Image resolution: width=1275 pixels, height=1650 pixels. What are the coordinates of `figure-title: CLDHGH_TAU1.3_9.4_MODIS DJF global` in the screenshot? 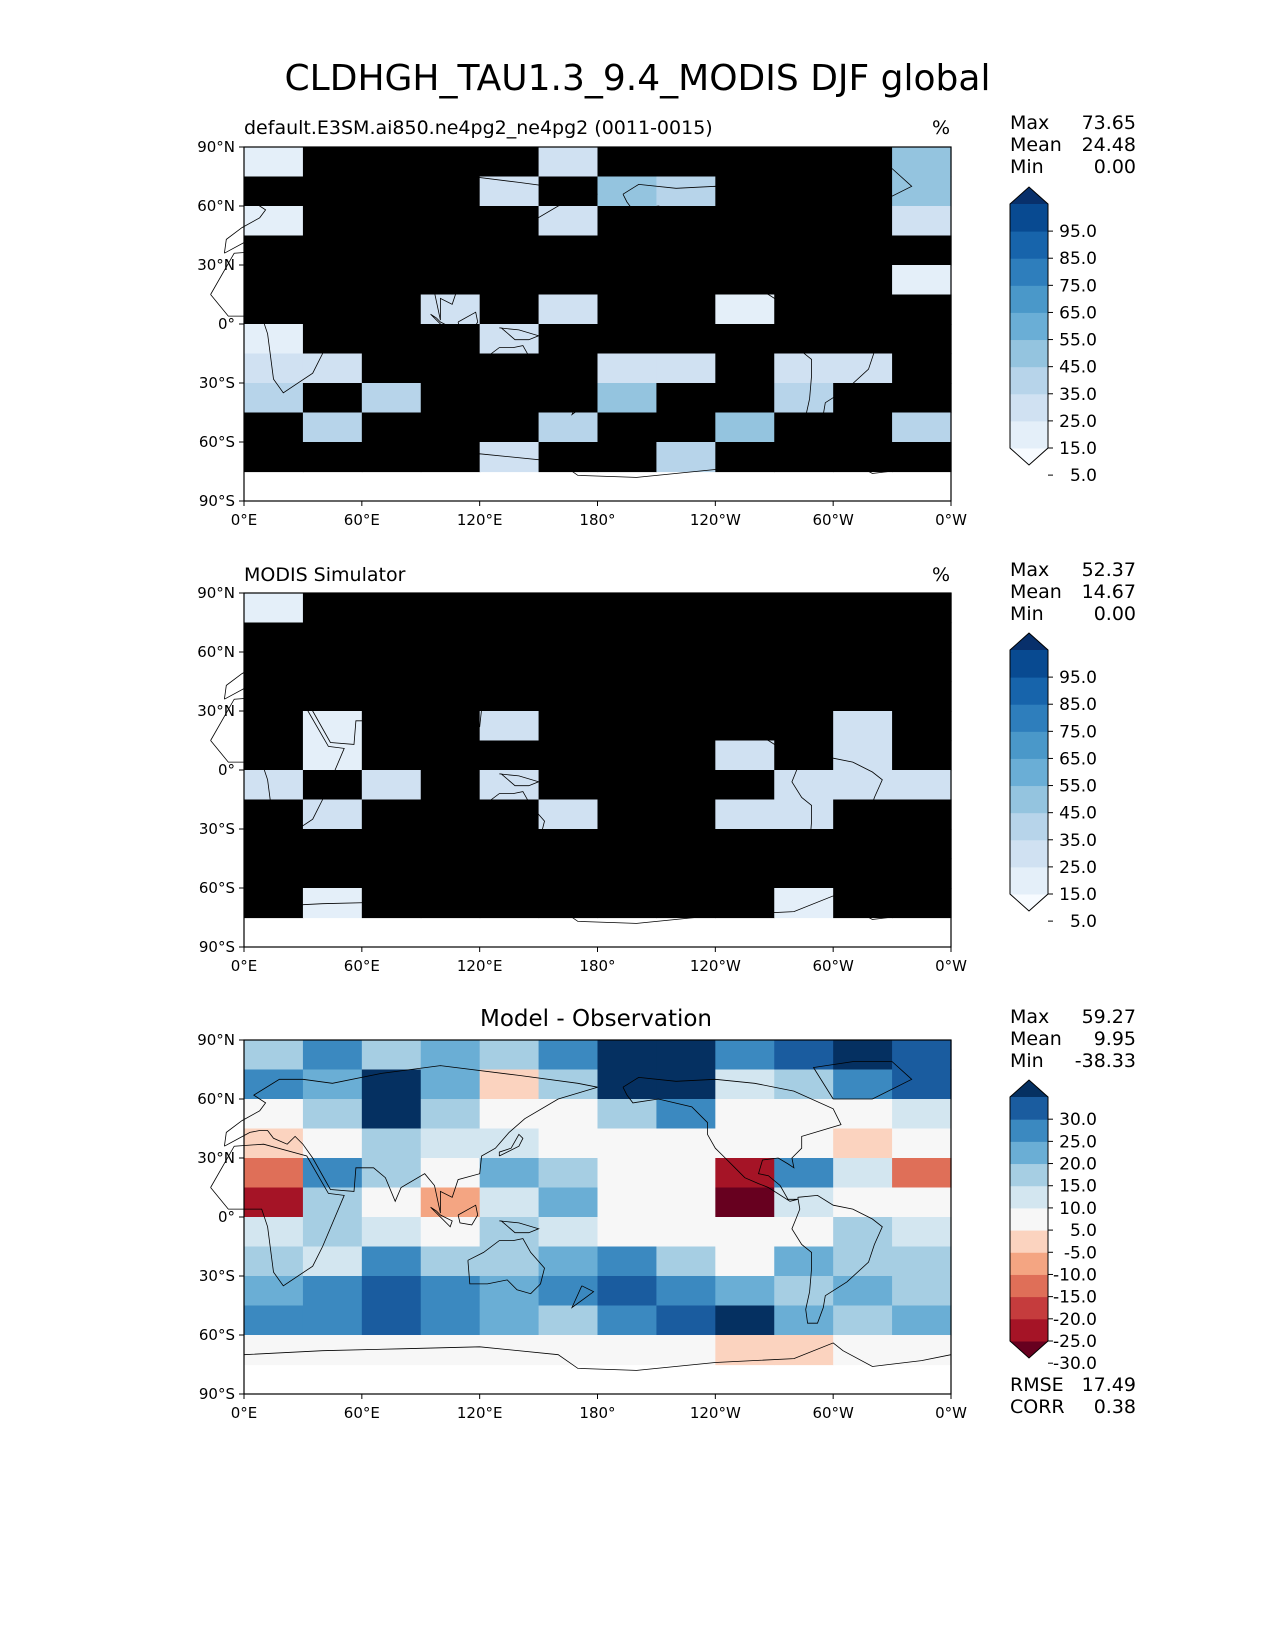 It's located at (637, 78).